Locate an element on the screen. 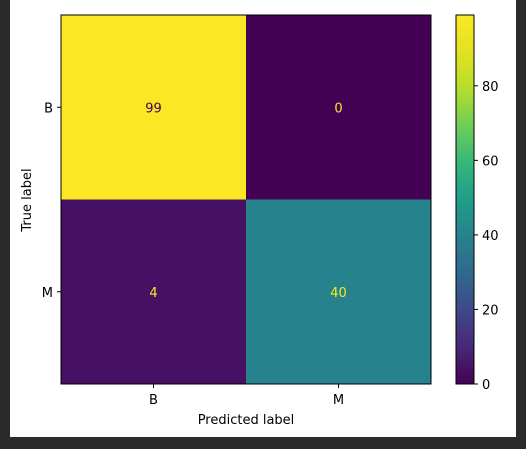  matrix-cell-m-b is located at coordinates (153, 291).